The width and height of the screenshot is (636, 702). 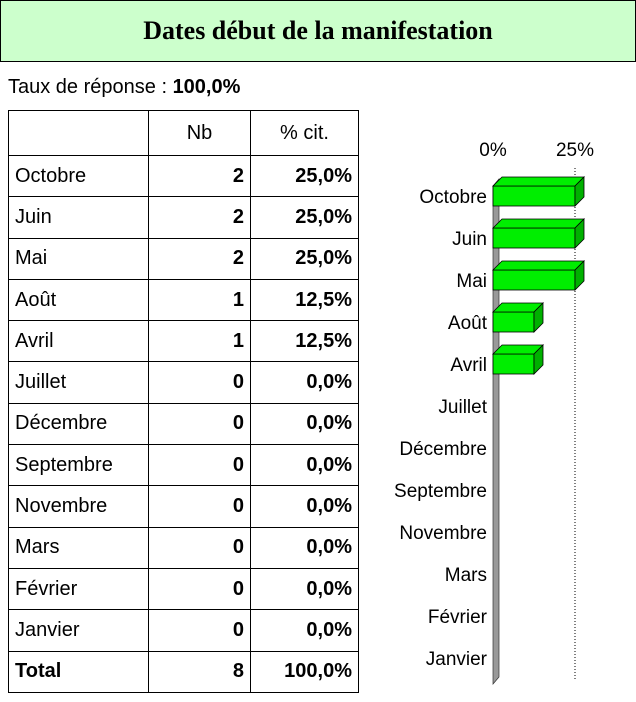 What do you see at coordinates (199, 133) in the screenshot?
I see `header-cell: Nb` at bounding box center [199, 133].